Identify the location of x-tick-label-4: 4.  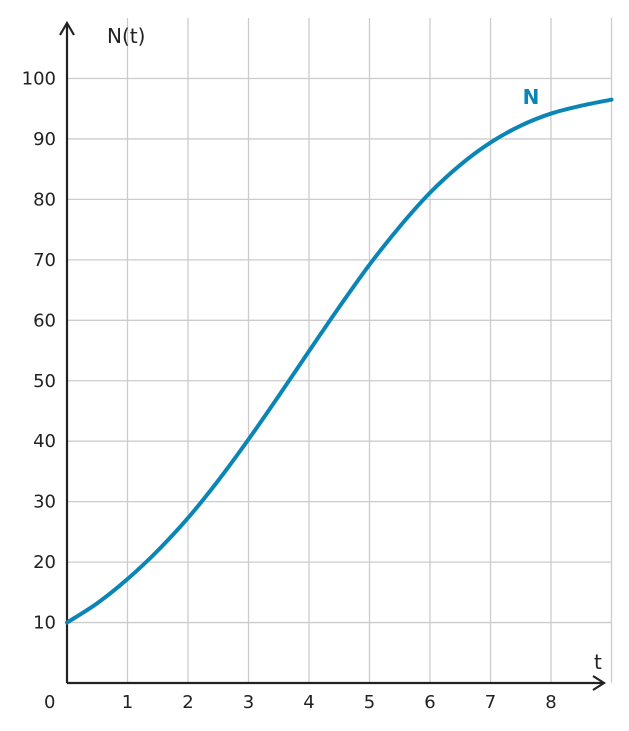
(308, 702).